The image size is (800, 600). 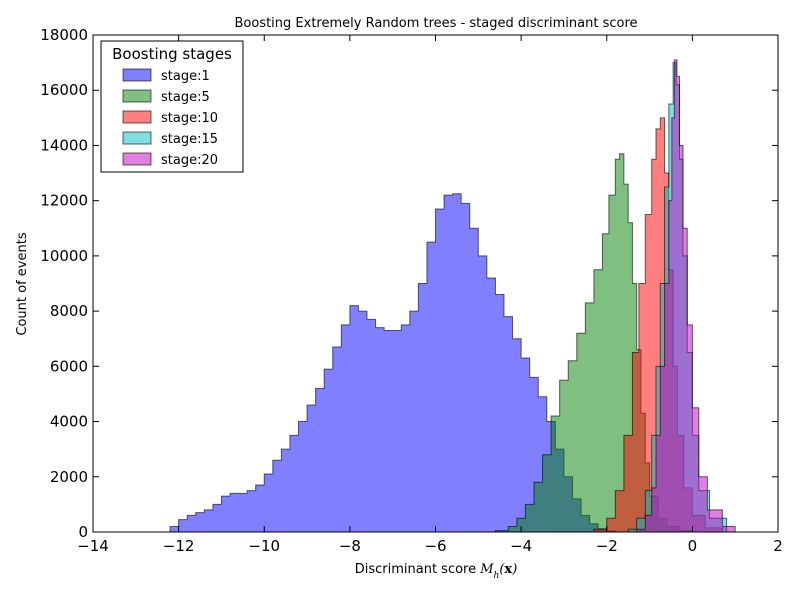 What do you see at coordinates (64, 256) in the screenshot?
I see `y-tick-label: 10000` at bounding box center [64, 256].